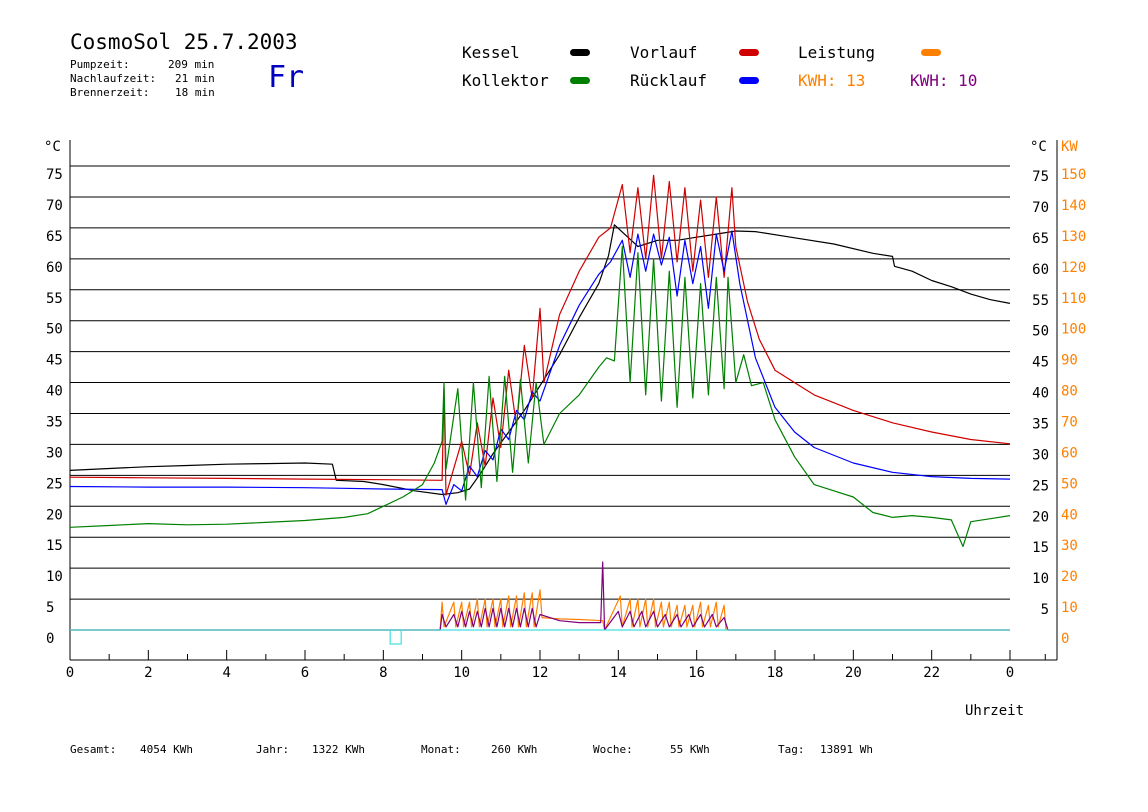 The height and width of the screenshot is (812, 1148). I want to click on y-tick-label-left: 70, so click(54, 206).